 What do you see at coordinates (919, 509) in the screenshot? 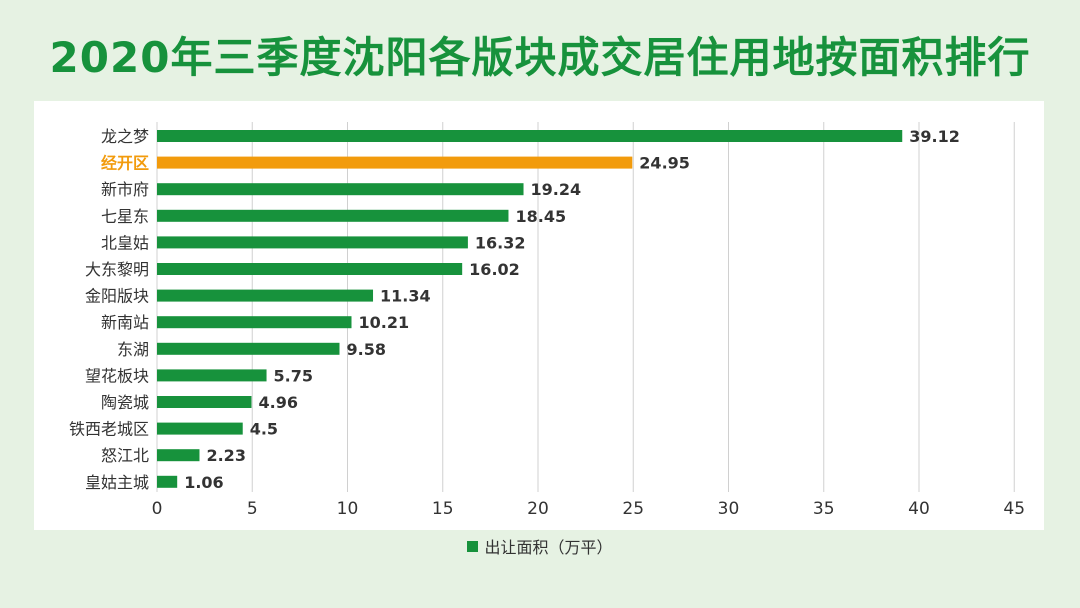
I see `x-tick-label: 40` at bounding box center [919, 509].